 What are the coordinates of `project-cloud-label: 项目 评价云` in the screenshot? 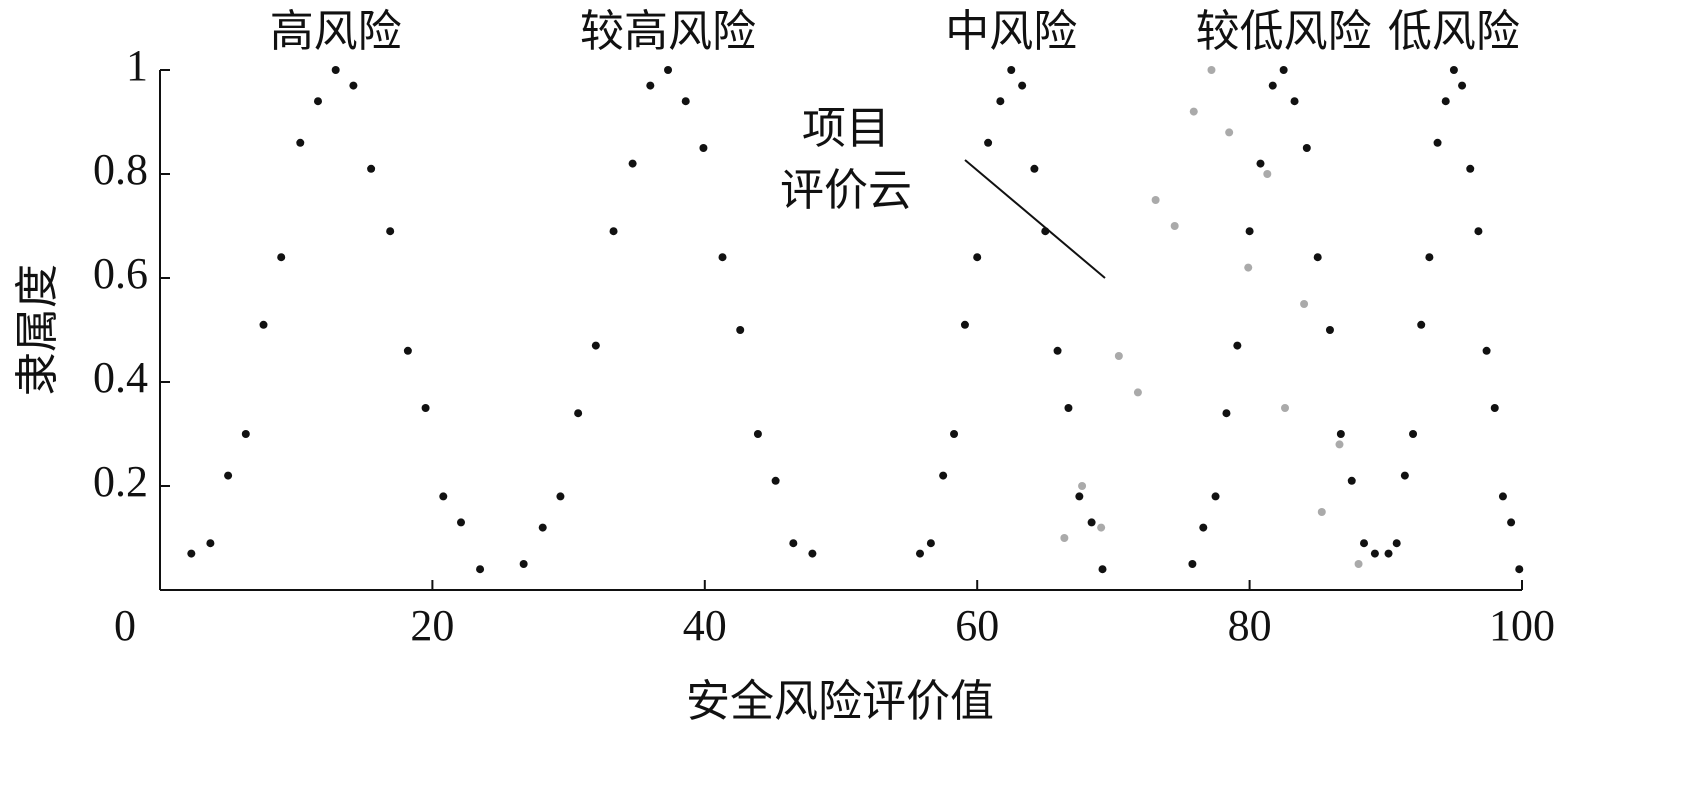 It's located at (846, 159).